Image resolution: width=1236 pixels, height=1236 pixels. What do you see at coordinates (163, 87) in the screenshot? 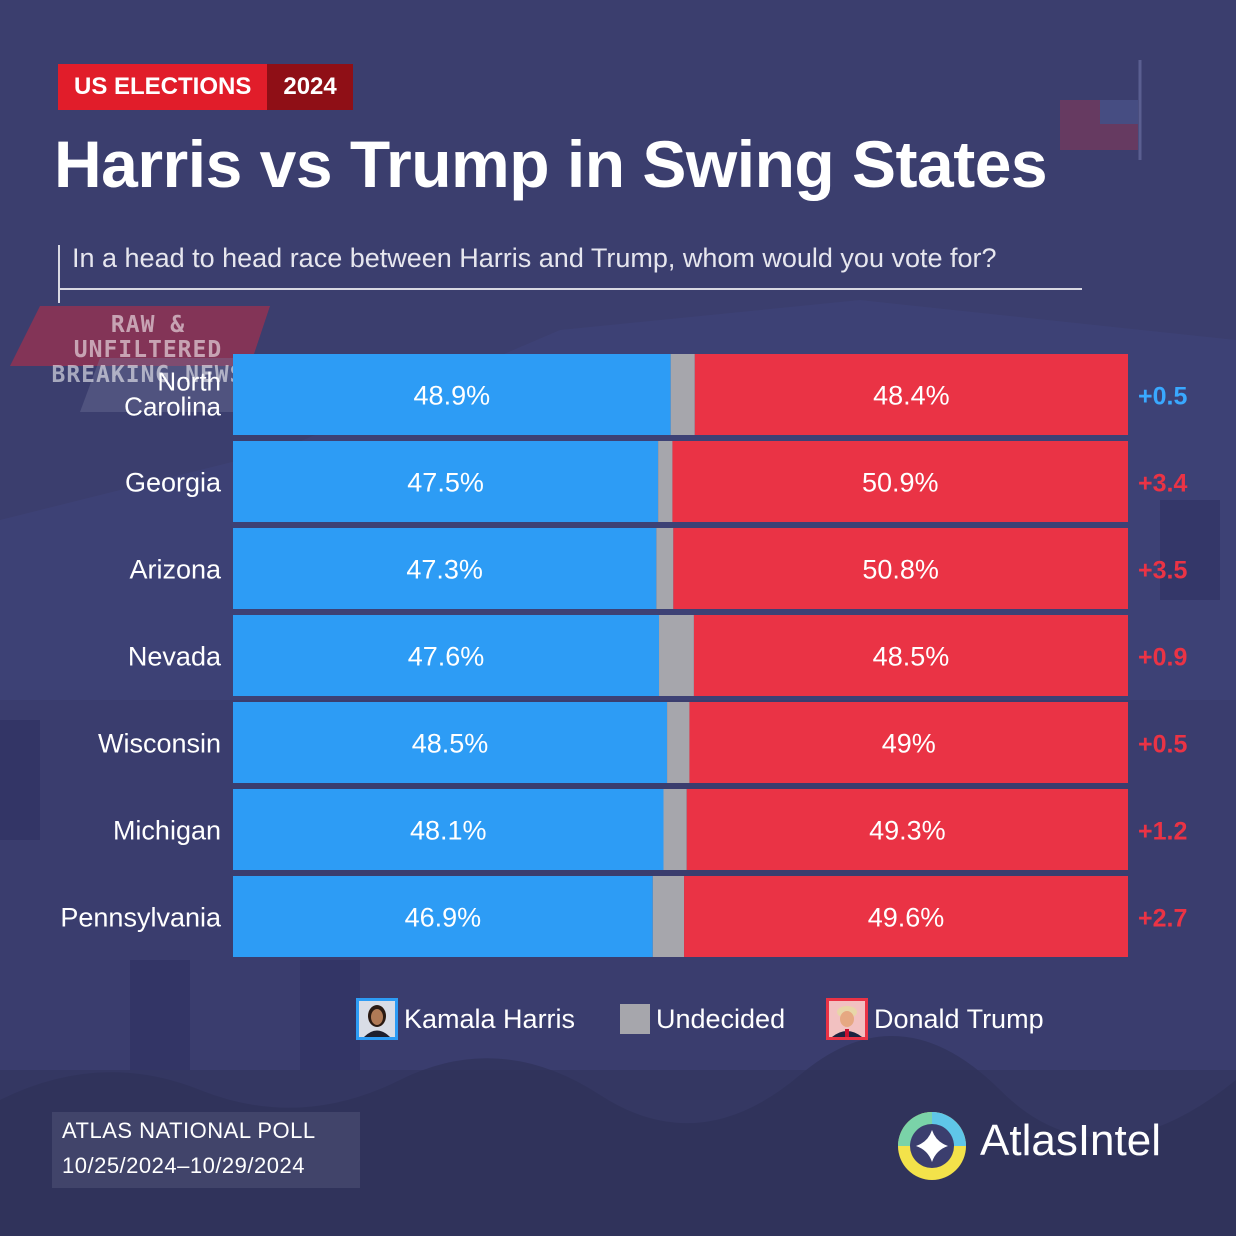
I see `tag-label: US ELECTIONS` at bounding box center [163, 87].